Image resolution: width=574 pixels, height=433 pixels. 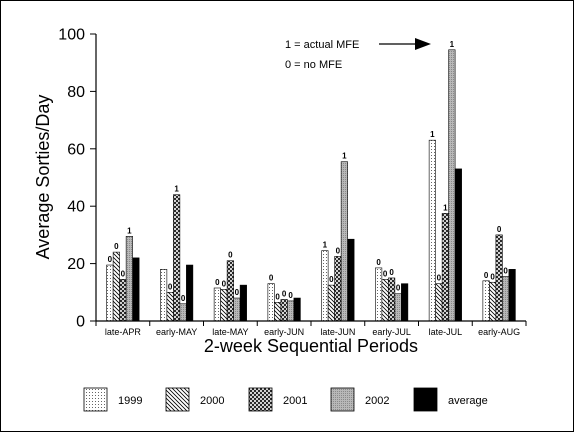 I want to click on bar-label-2001-late-MAY: 0, so click(x=230, y=255).